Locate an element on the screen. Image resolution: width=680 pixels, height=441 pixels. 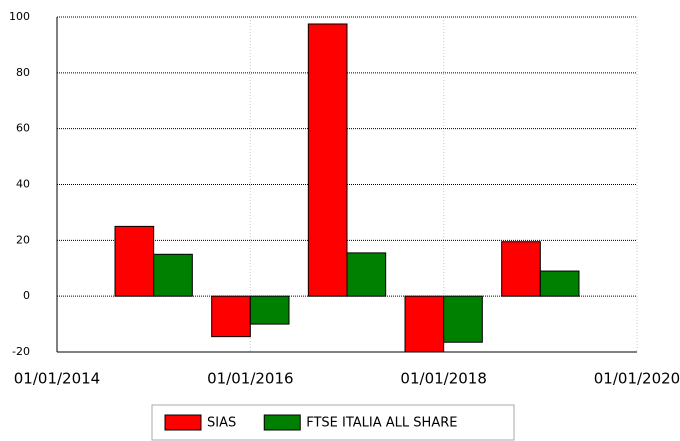
legend-box is located at coordinates (333, 422).